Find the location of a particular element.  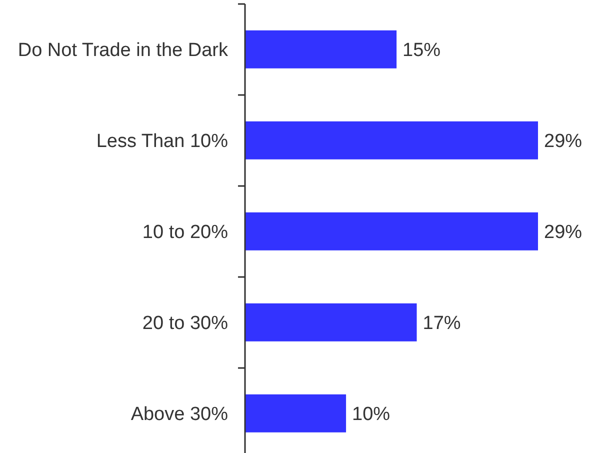

y-tick-label: 20 to 30% is located at coordinates (185, 323).